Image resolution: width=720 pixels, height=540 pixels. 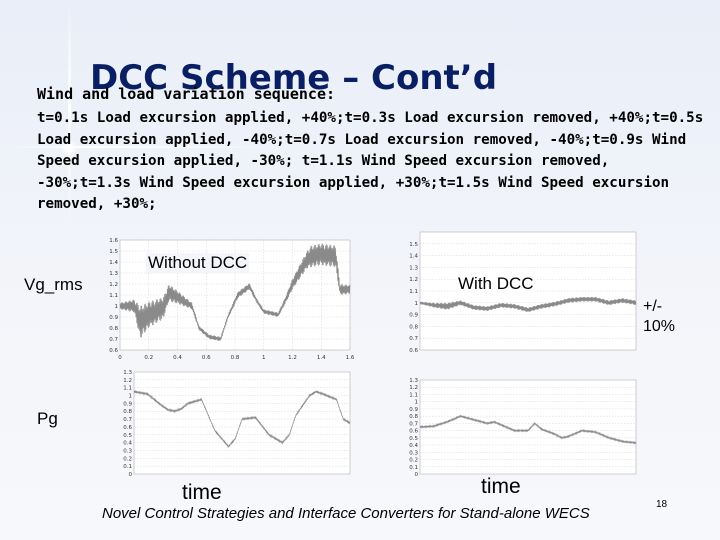 I want to click on chart-svg: 1.31.21.1 10.90.80.7 0.60.50.40.3 0.20.10, so click(x=523, y=428).